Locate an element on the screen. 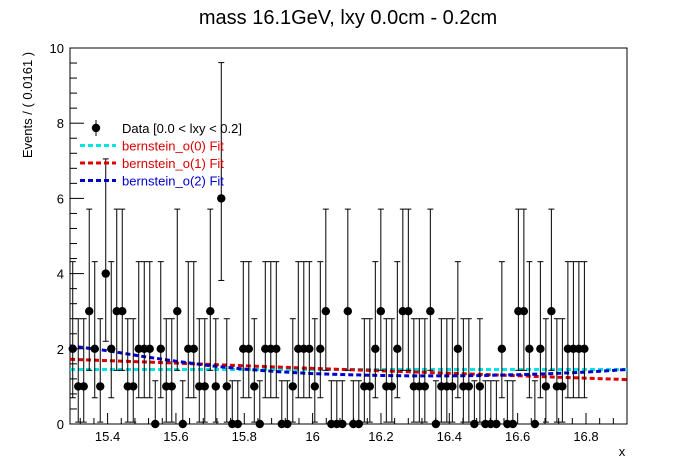  y-tick-label: 8 is located at coordinates (60, 123).